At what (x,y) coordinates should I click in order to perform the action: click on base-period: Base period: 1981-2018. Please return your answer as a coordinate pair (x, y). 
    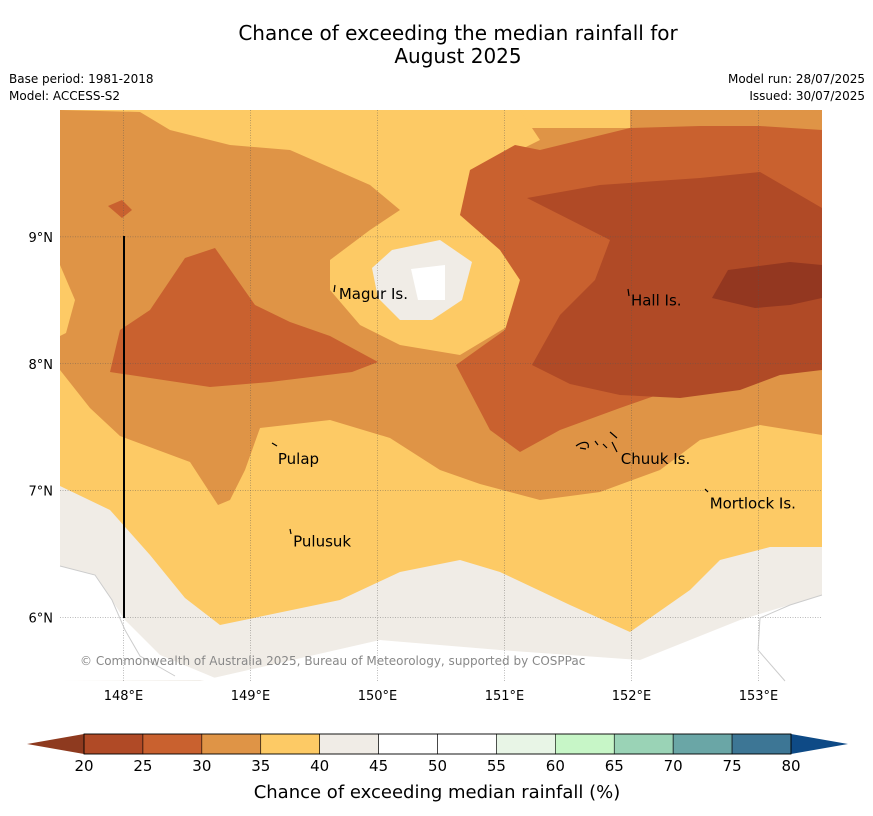
    Looking at the image, I should click on (81, 79).